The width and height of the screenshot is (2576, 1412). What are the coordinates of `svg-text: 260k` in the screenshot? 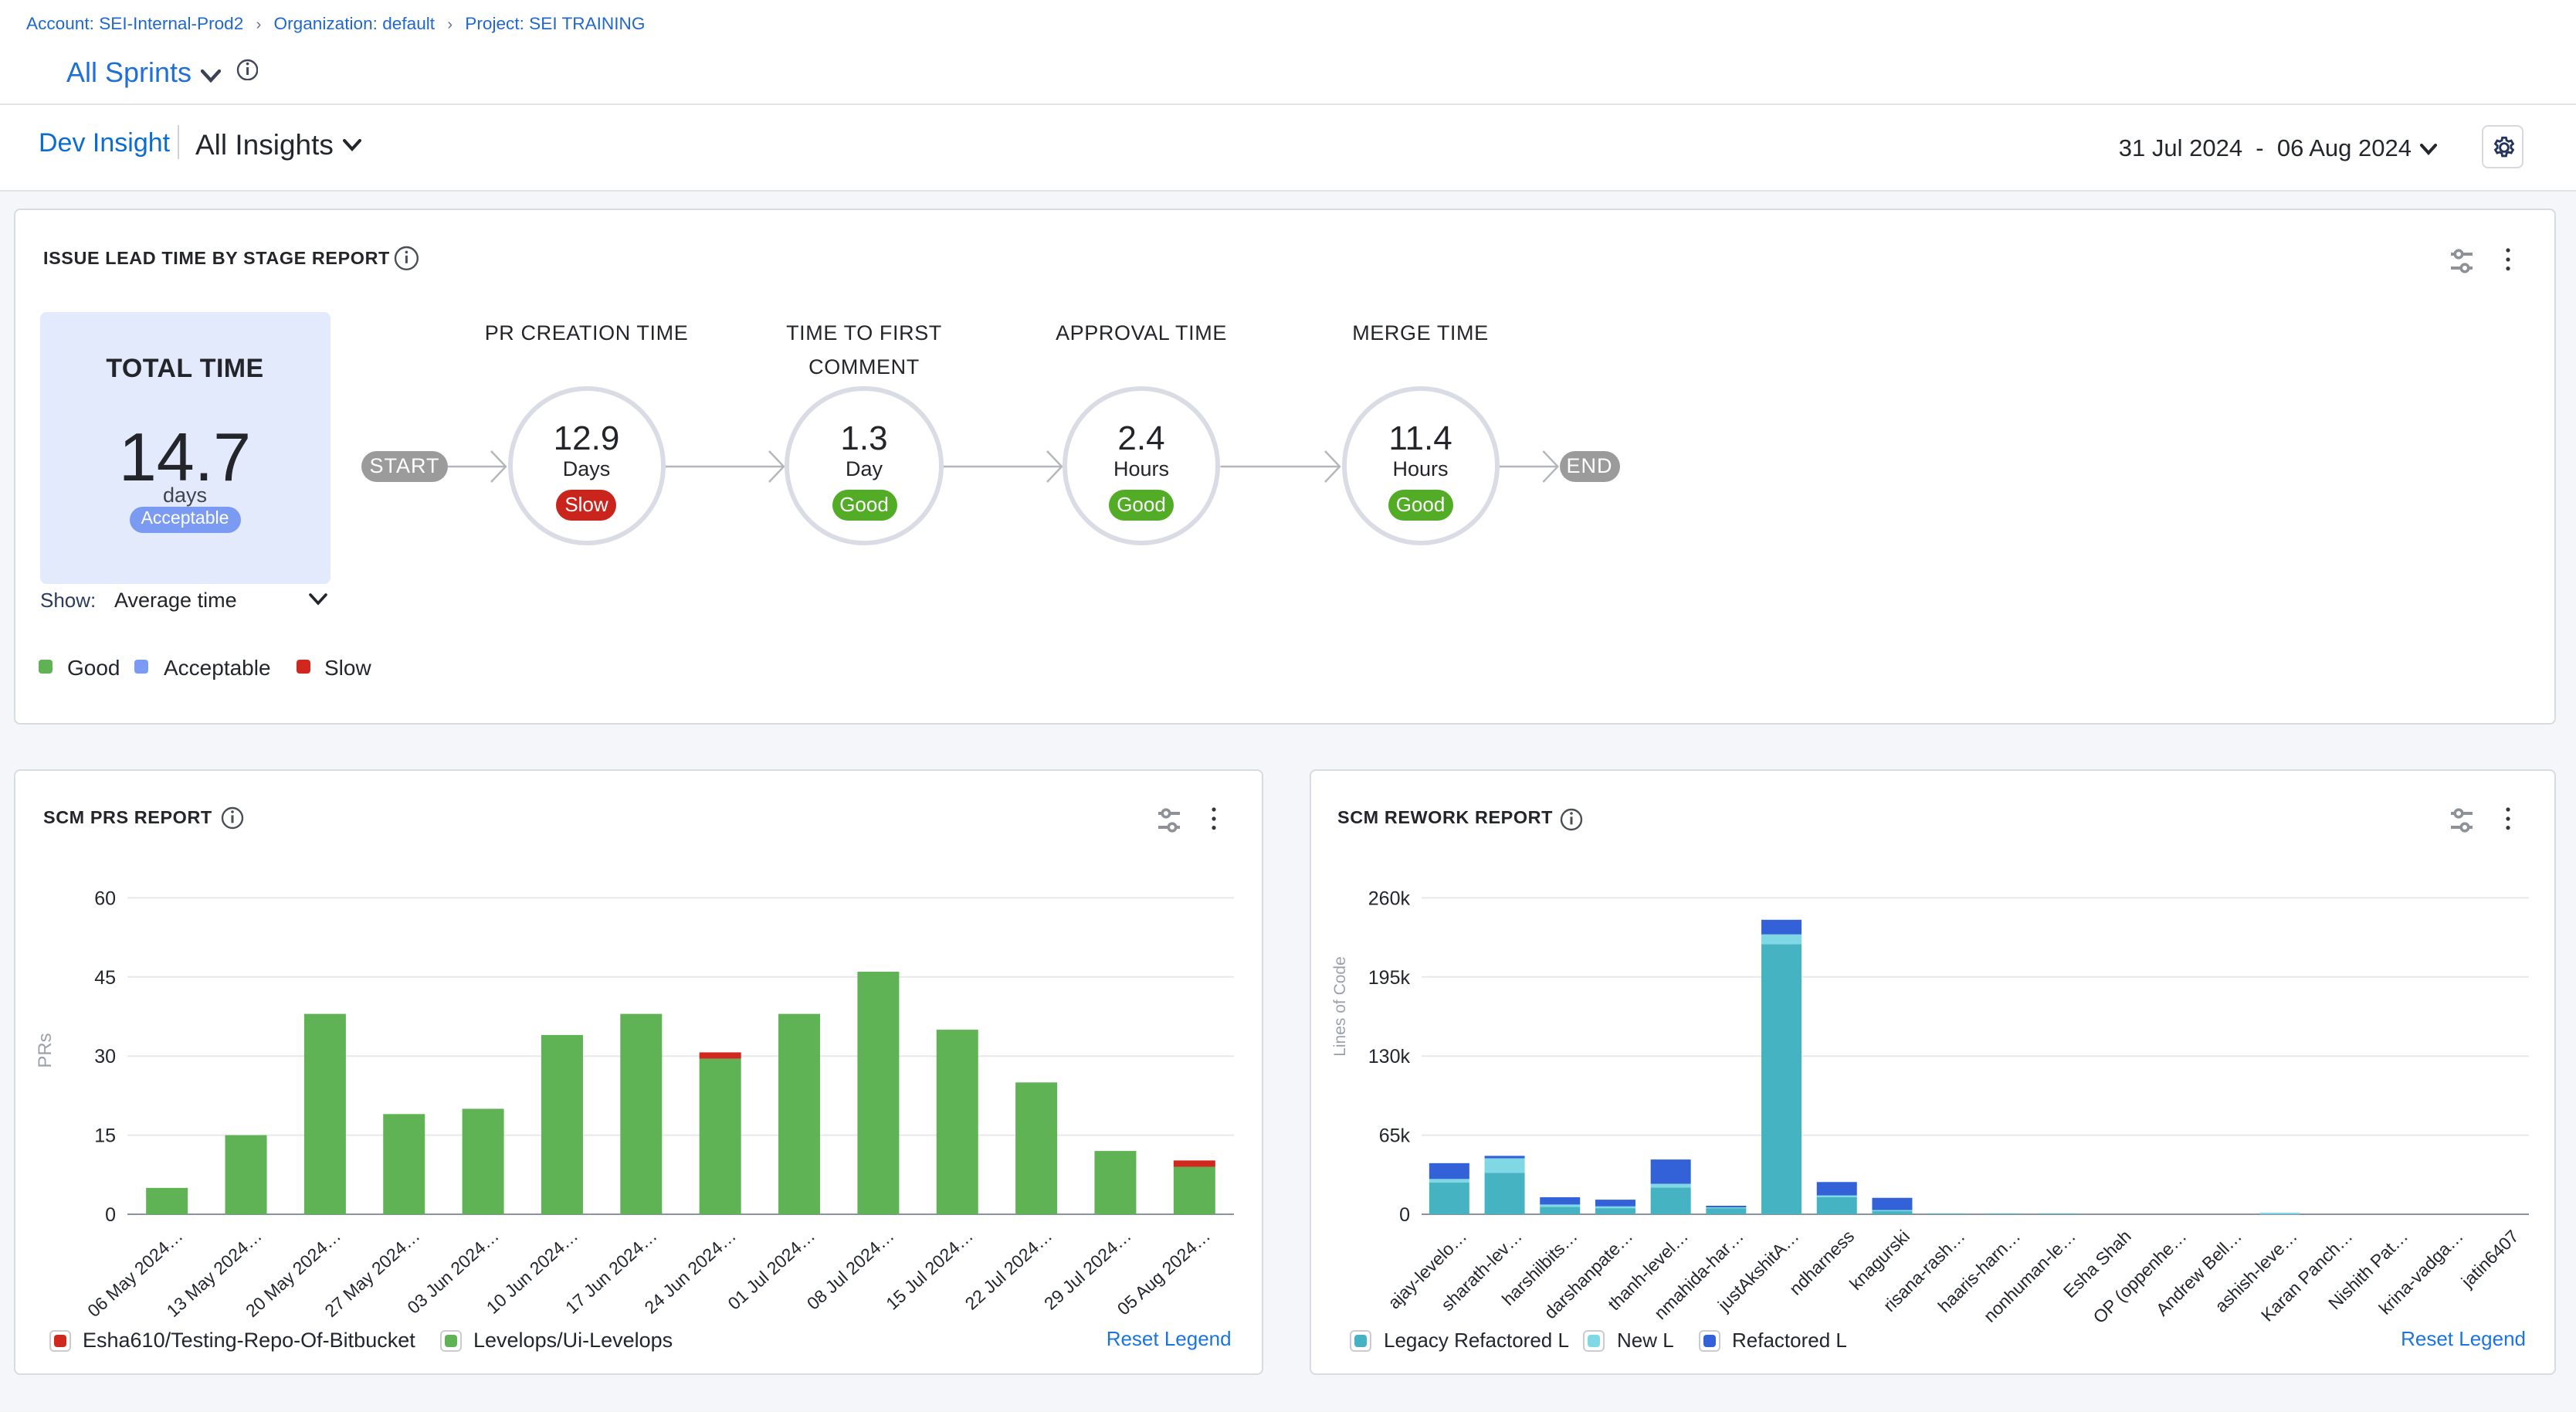 It's located at (1389, 897).